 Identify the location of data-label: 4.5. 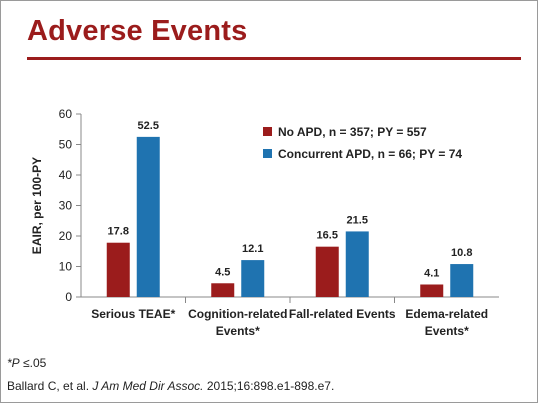
(222, 272).